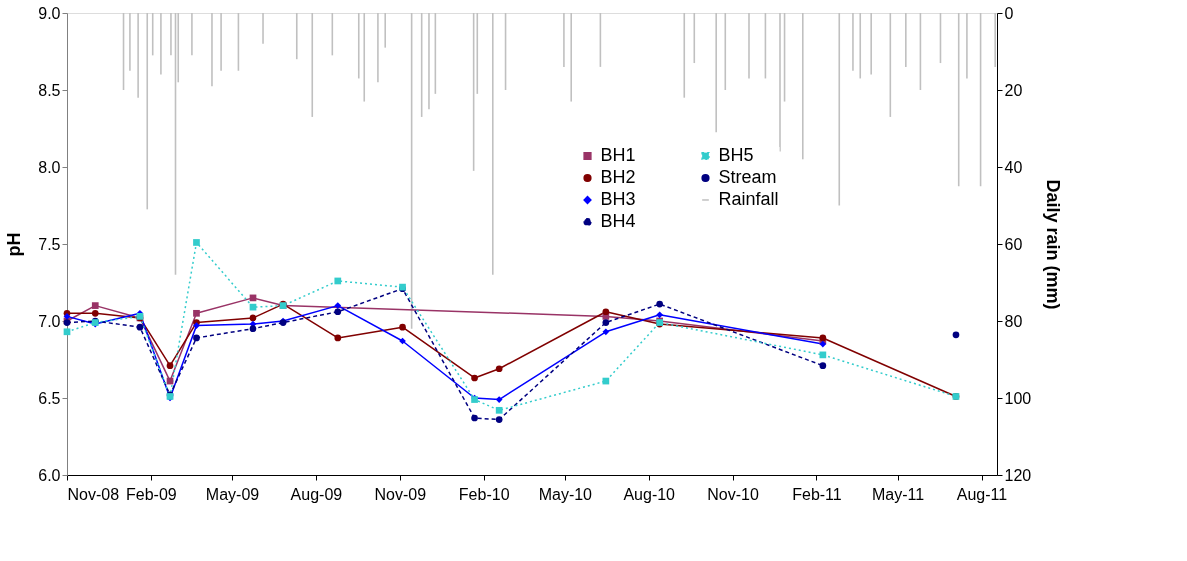  Describe the element at coordinates (93, 494) in the screenshot. I see `x-tick-label: Nov-08` at that location.